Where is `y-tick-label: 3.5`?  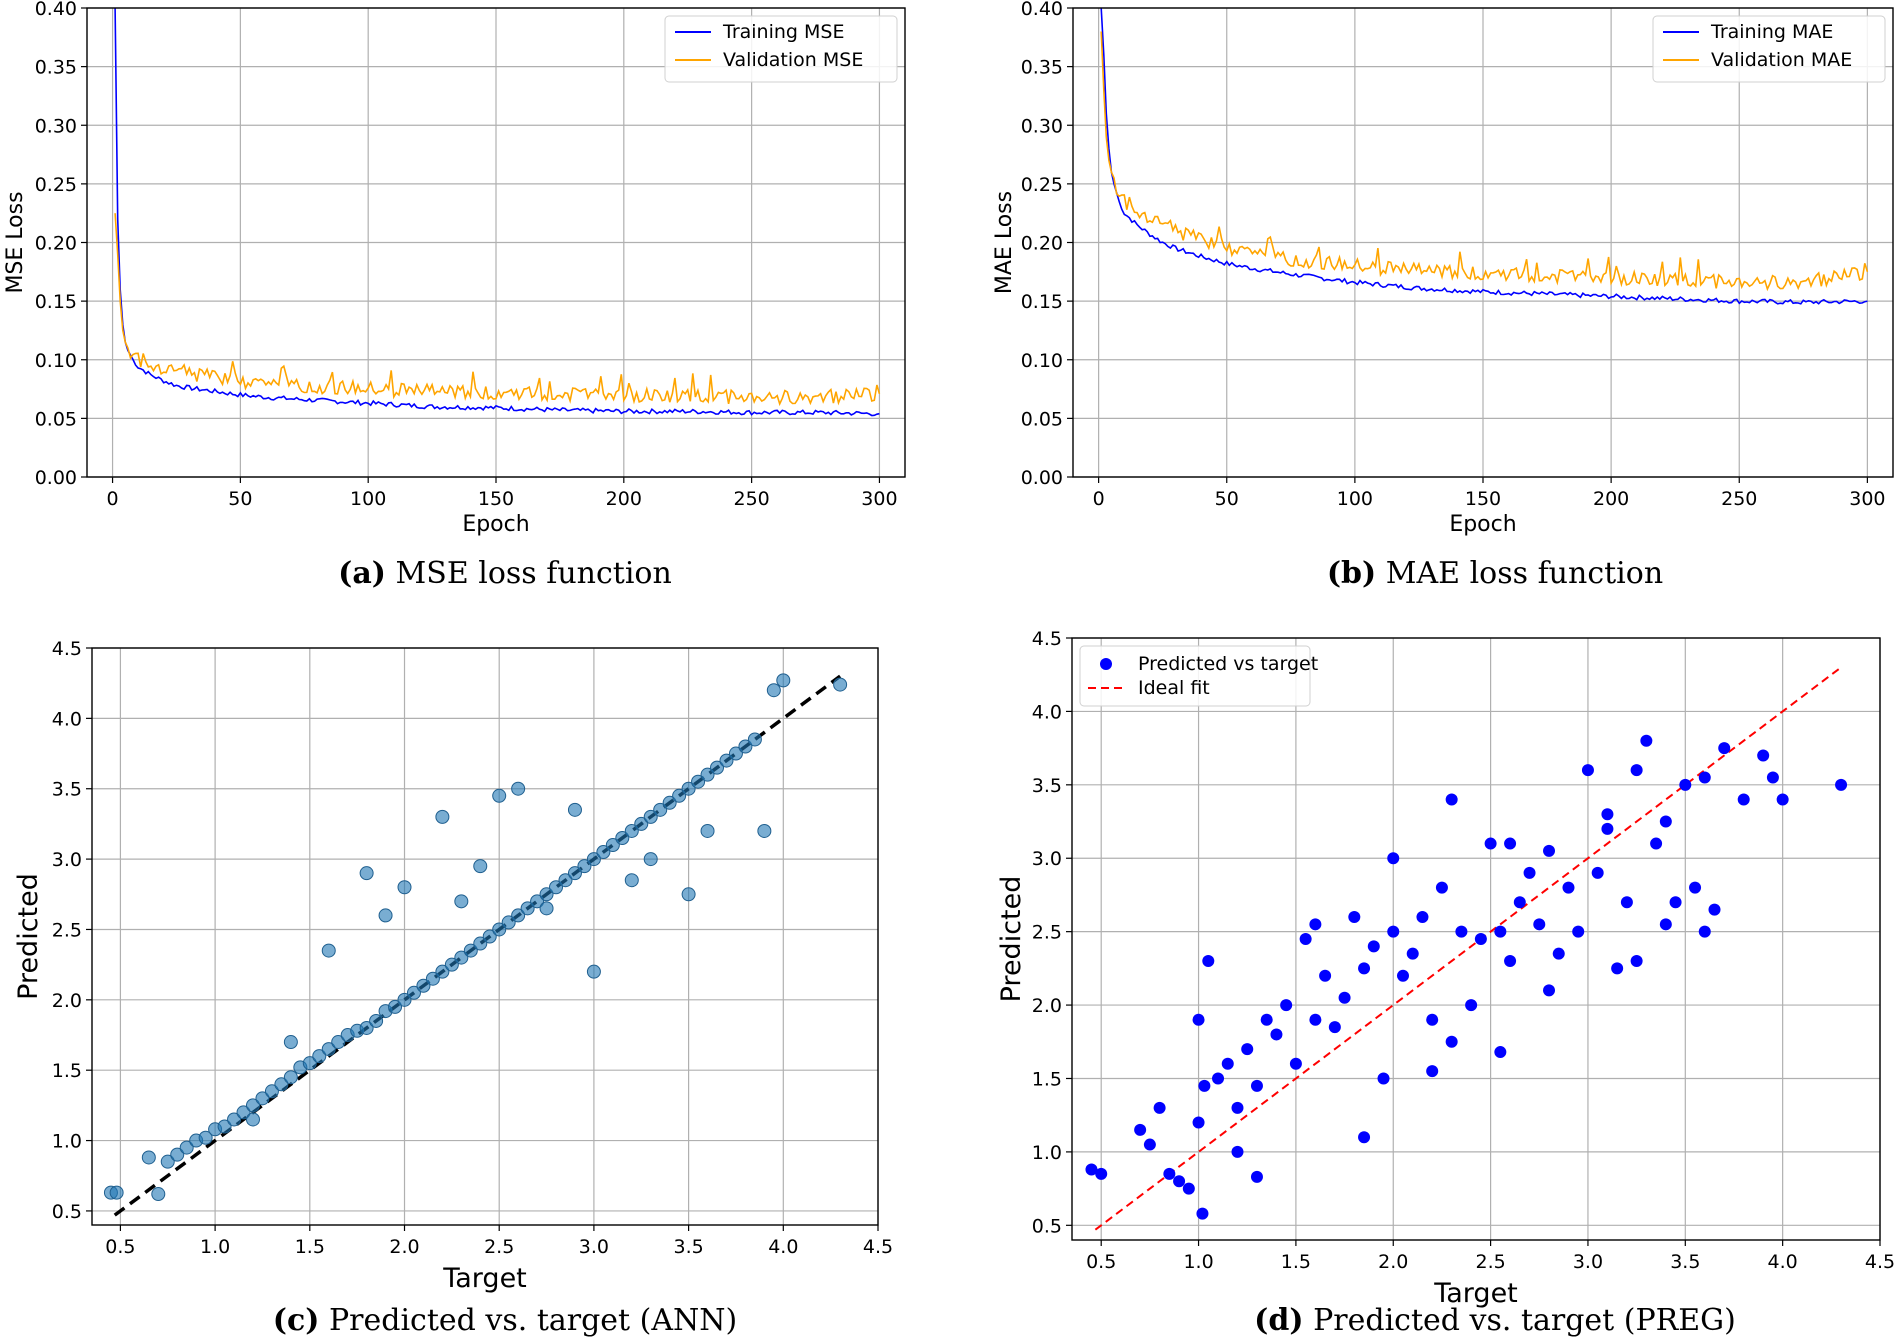
y-tick-label: 3.5 is located at coordinates (1047, 786).